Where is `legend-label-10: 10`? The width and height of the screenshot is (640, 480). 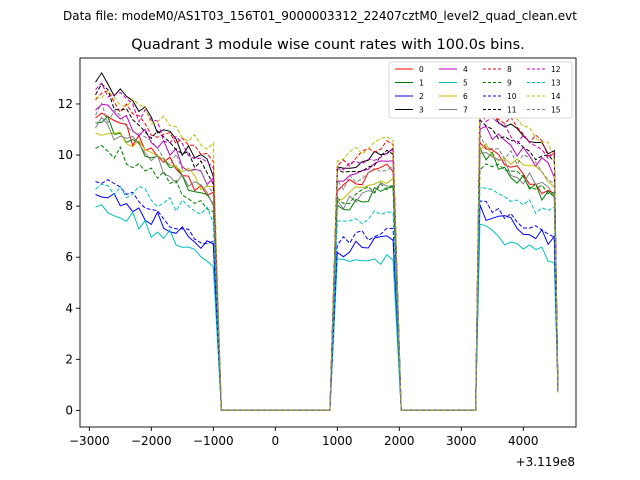 legend-label-10: 10 is located at coordinates (512, 96).